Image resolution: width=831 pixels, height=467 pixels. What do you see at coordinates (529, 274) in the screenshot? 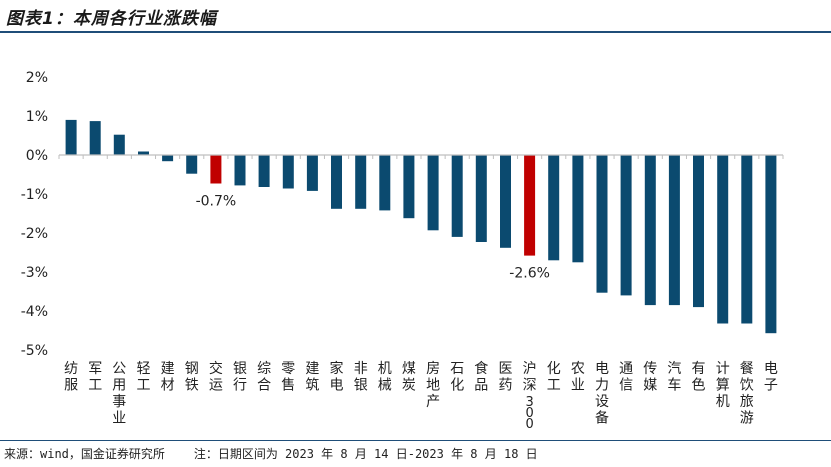
I see `annotation-沪深300: -2.6%` at bounding box center [529, 274].